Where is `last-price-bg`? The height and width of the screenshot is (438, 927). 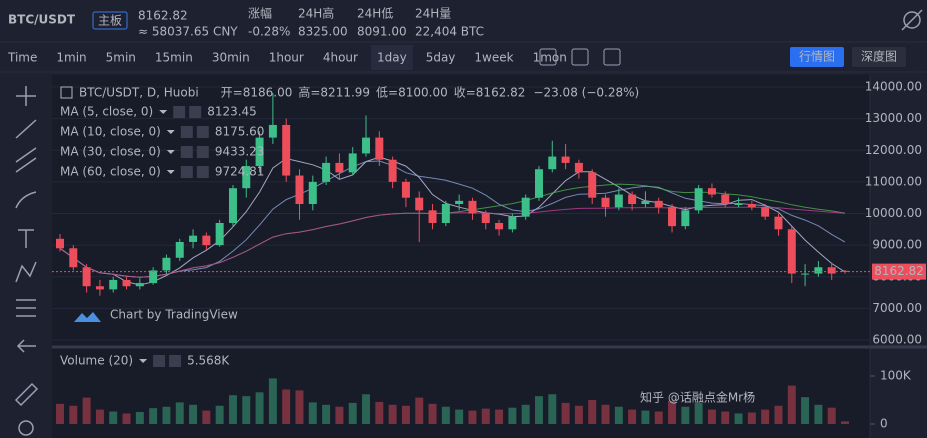
last-price-bg is located at coordinates (899, 271).